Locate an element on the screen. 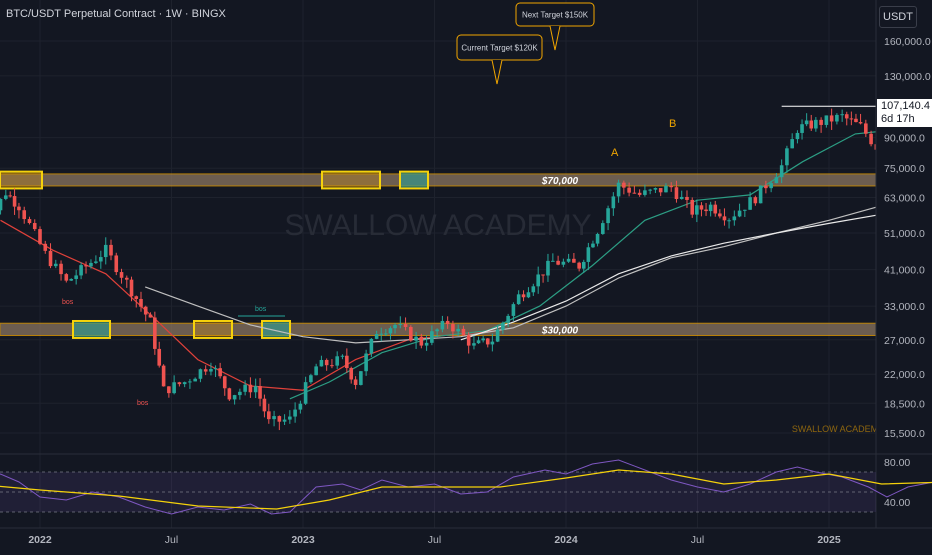  support-zone is located at coordinates (438, 329).